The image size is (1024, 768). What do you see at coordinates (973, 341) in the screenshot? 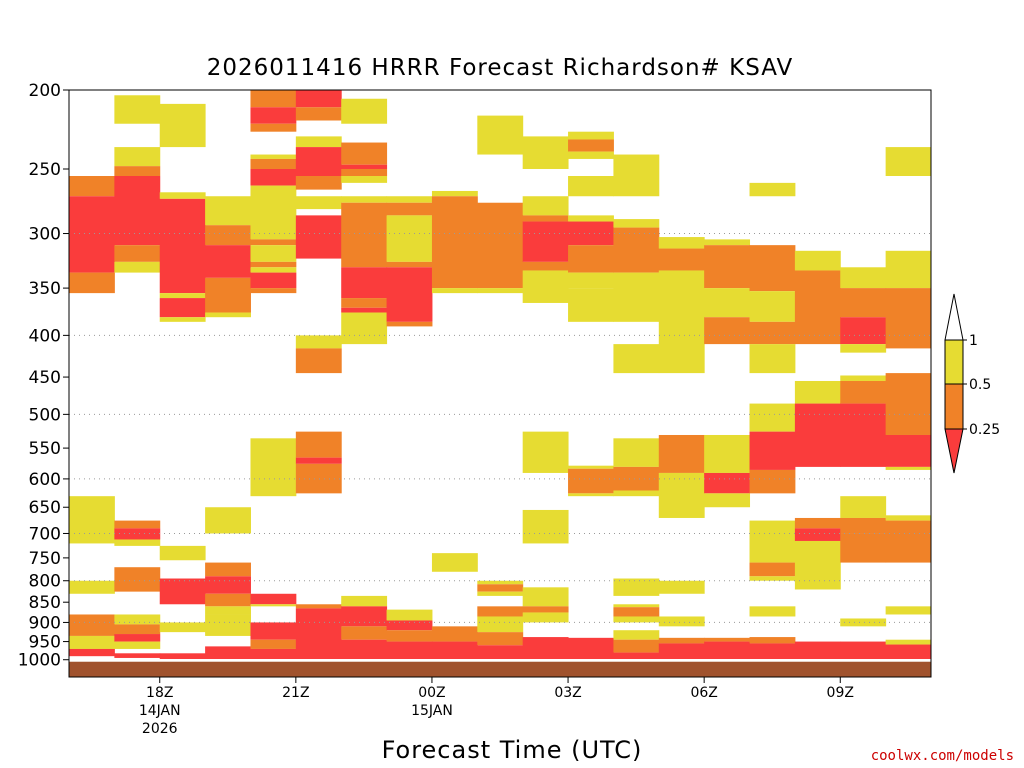
I see `colorbar-label: 1` at bounding box center [973, 341].